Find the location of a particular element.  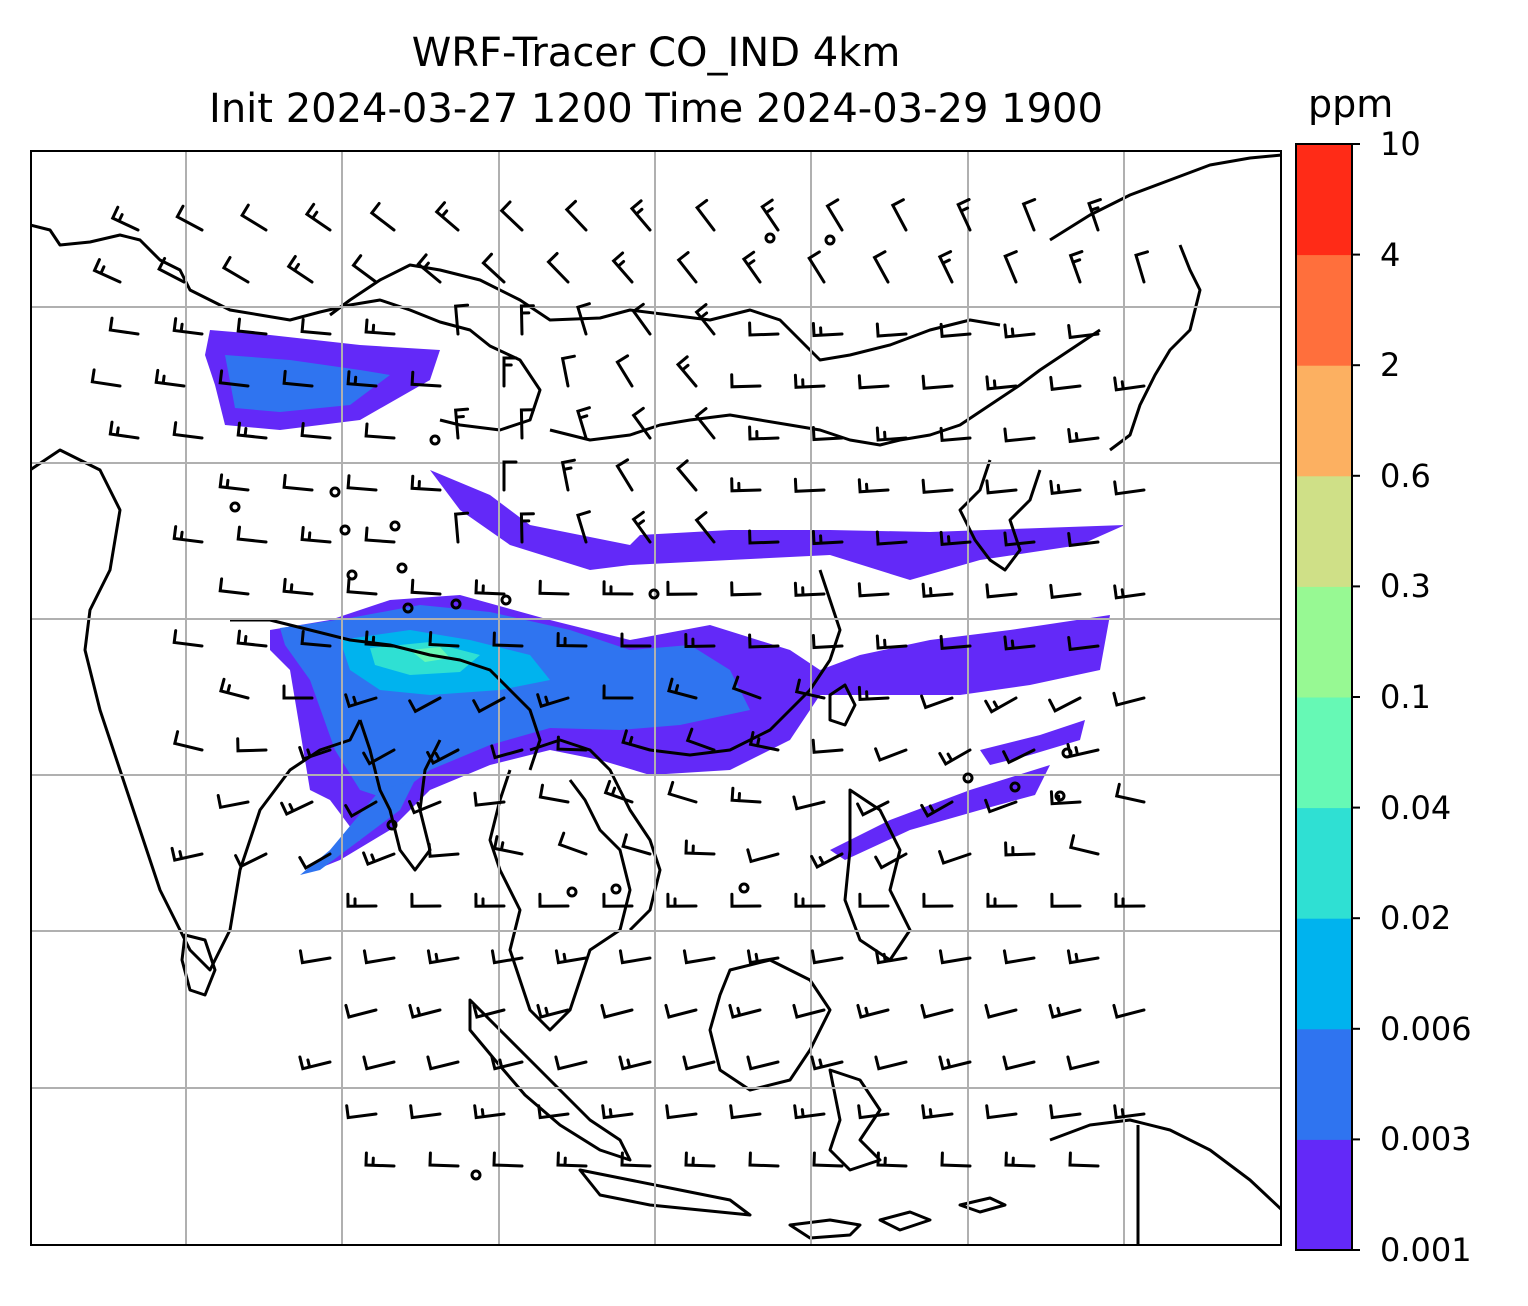

colorbar-tick-label: 0.3 is located at coordinates (1405, 586).